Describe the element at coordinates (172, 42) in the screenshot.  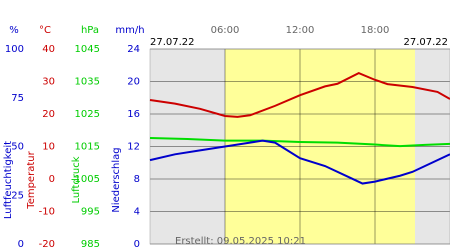
I see `date-left: 27.07.22` at that location.